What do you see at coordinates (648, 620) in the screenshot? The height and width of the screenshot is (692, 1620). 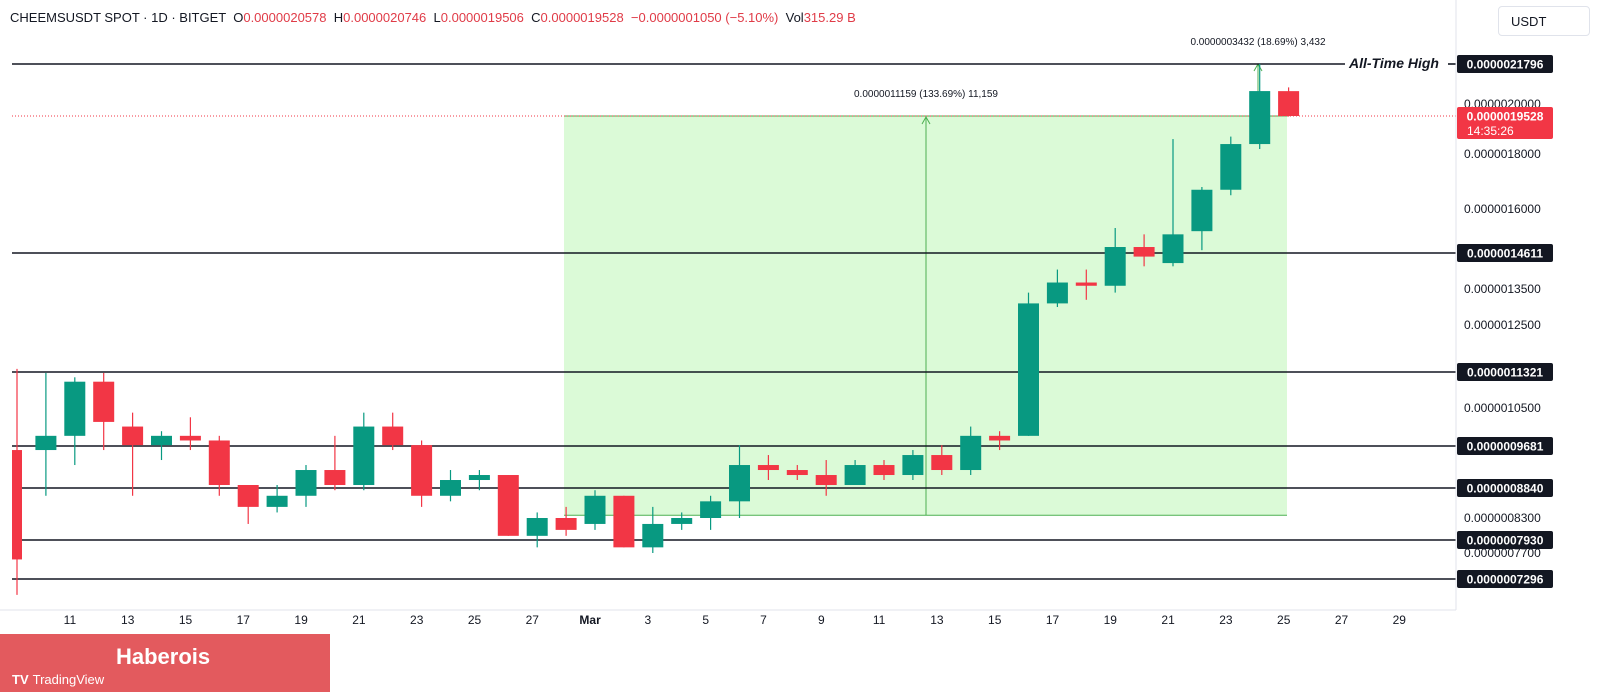 I see `x-tick-label: 3` at bounding box center [648, 620].